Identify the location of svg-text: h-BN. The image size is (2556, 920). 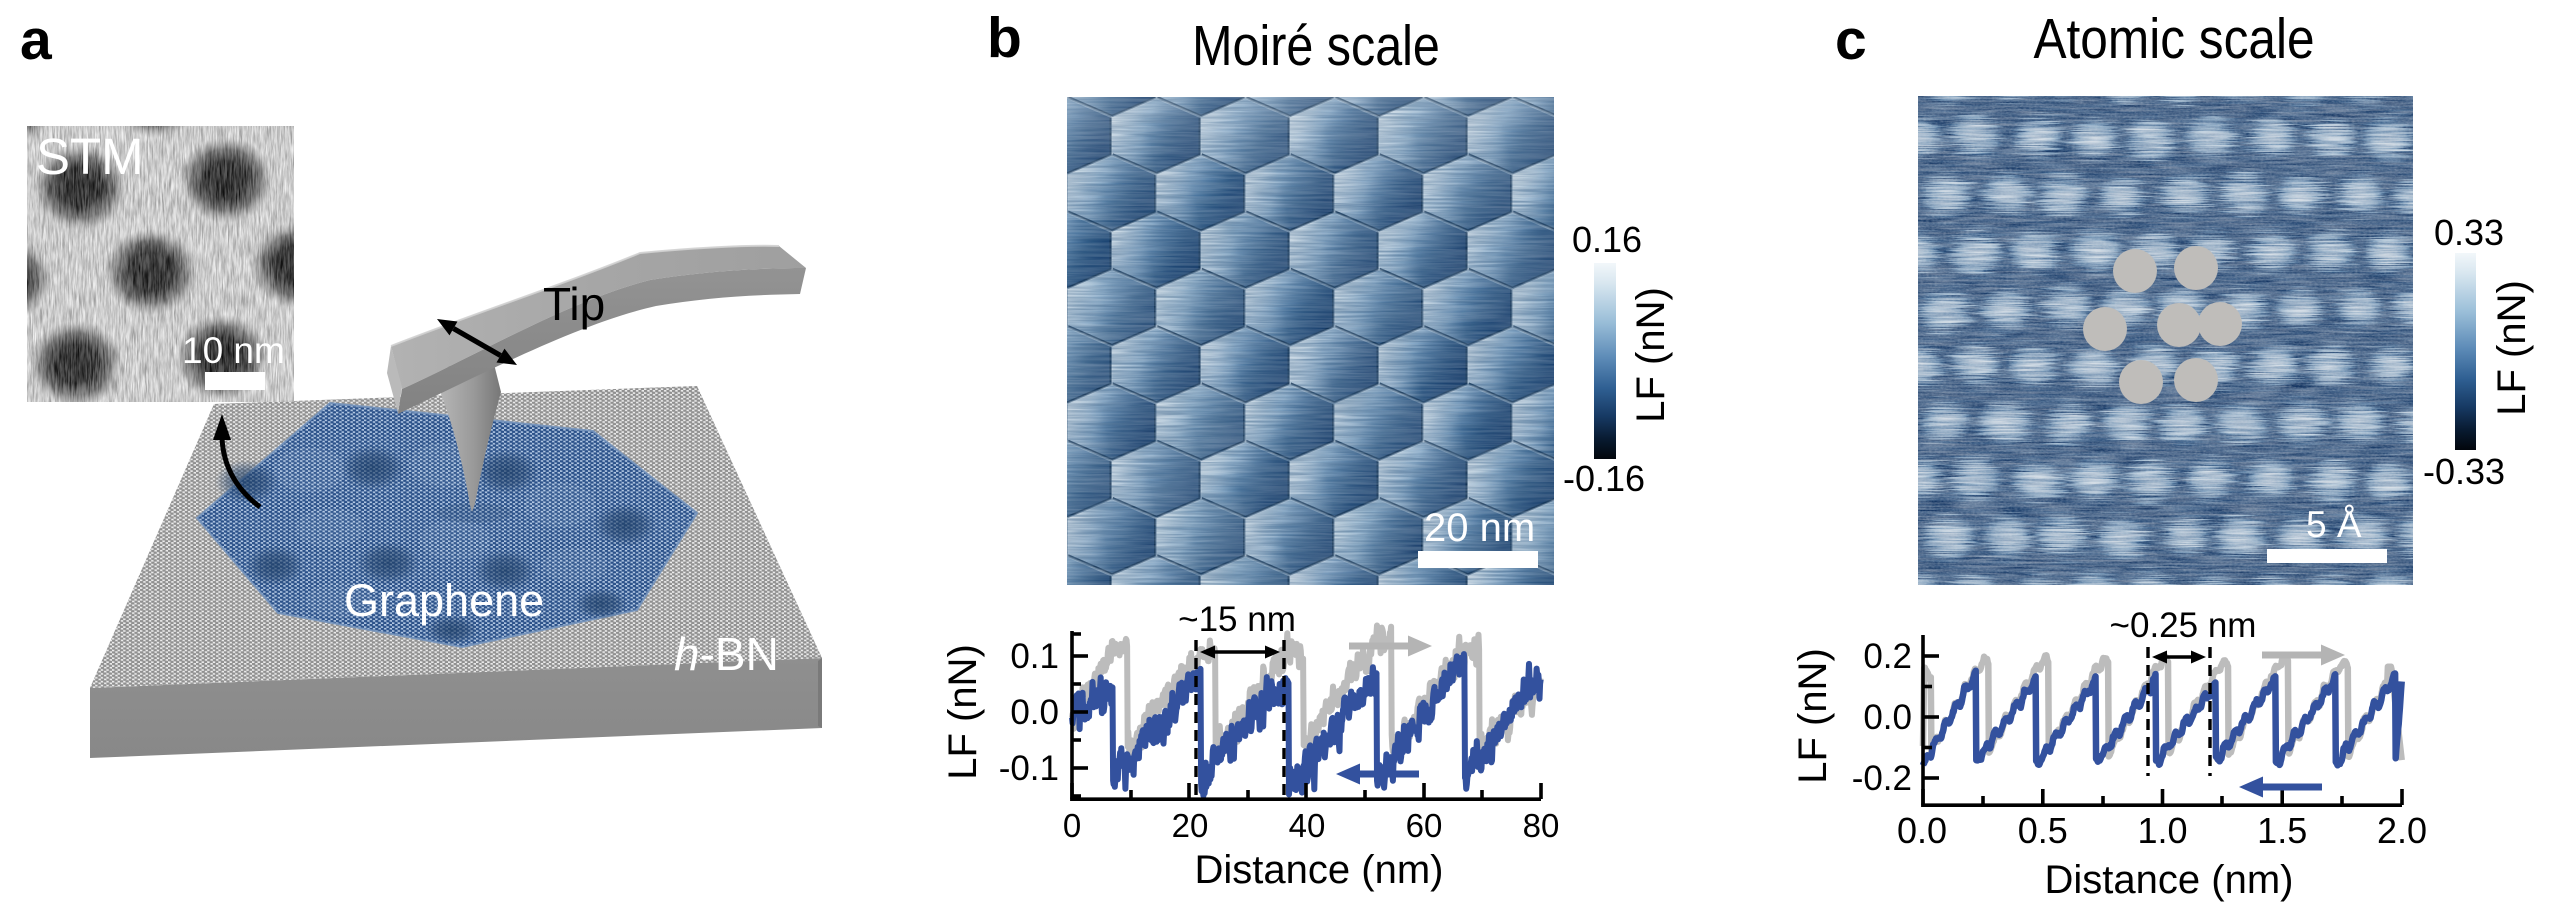
(726, 654).